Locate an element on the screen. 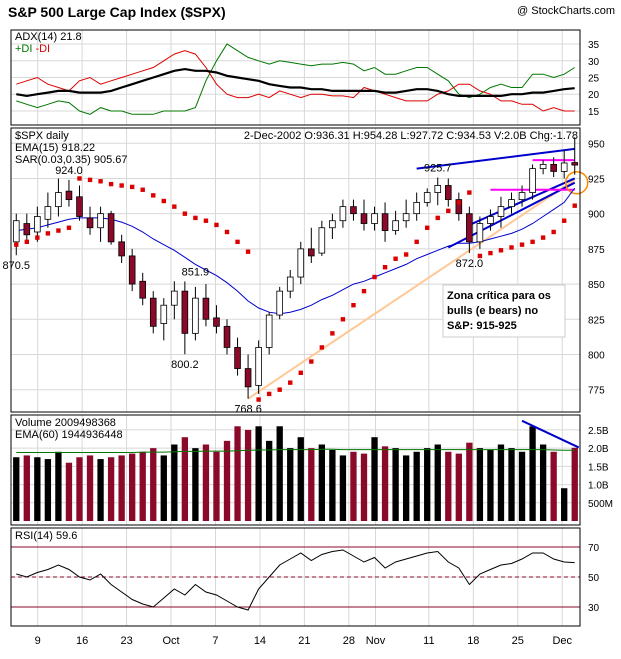  price-annotation: 851.9 is located at coordinates (196, 272).